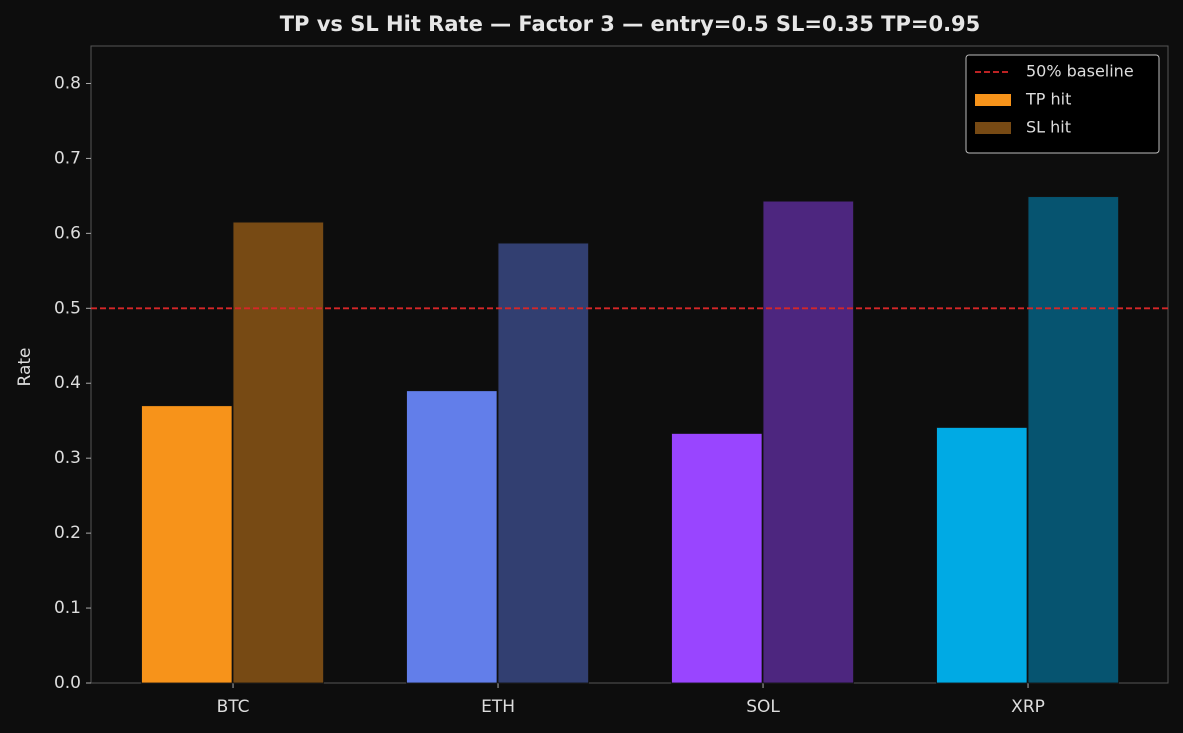 The width and height of the screenshot is (1183, 733). Describe the element at coordinates (233, 707) in the screenshot. I see `x-tick-label: BTC` at that location.